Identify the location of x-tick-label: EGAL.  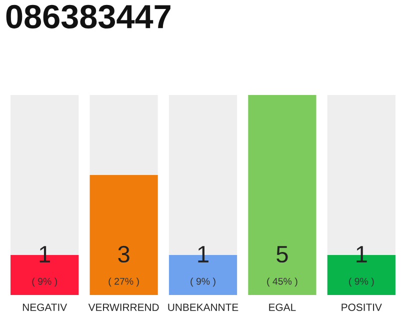
(282, 307).